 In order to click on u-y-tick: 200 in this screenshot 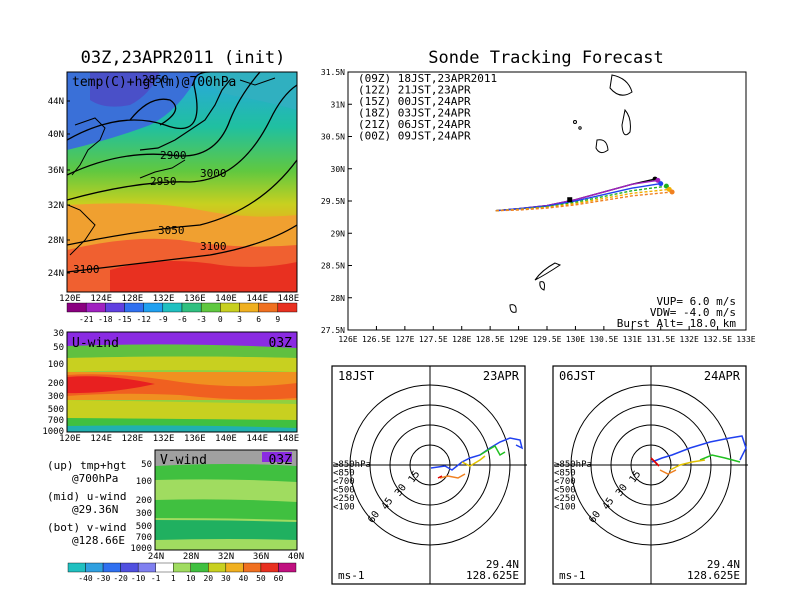, I will do `click(56, 384)`.